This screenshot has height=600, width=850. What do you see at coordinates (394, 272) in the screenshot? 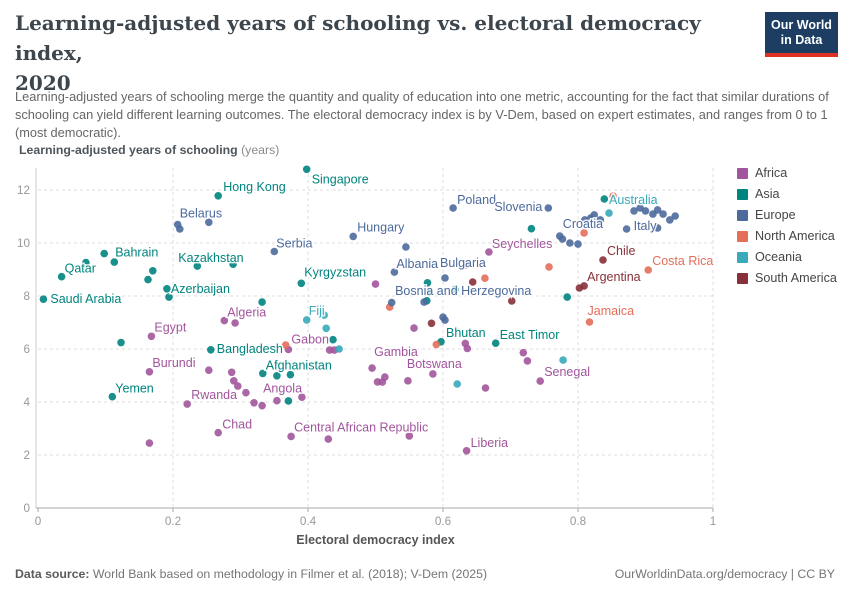
I see `data-point-albania` at bounding box center [394, 272].